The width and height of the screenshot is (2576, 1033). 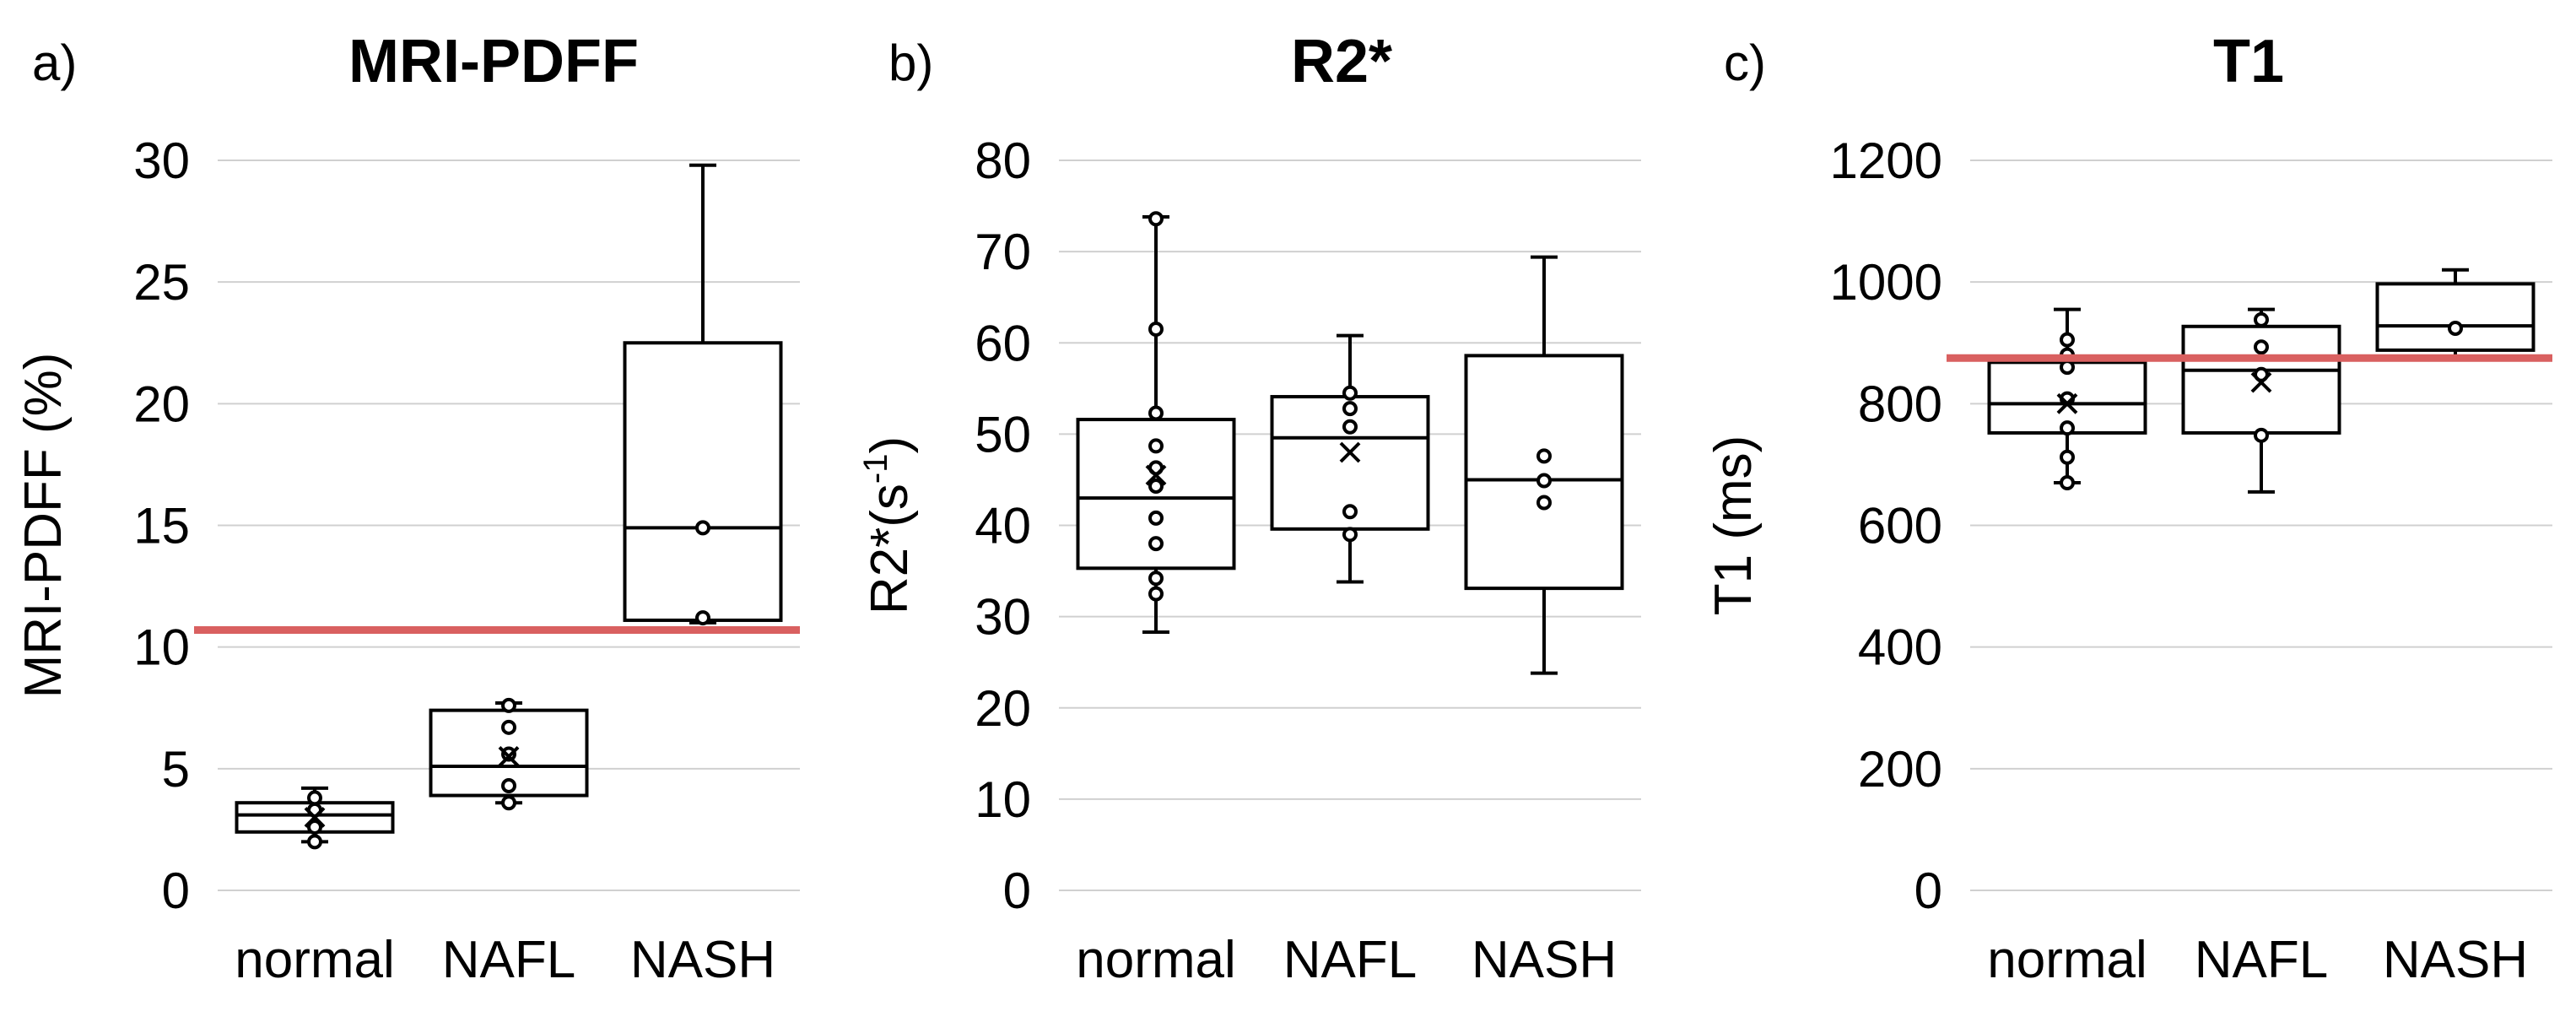 I want to click on y-axis-label: T1 (ms), so click(x=1734, y=525).